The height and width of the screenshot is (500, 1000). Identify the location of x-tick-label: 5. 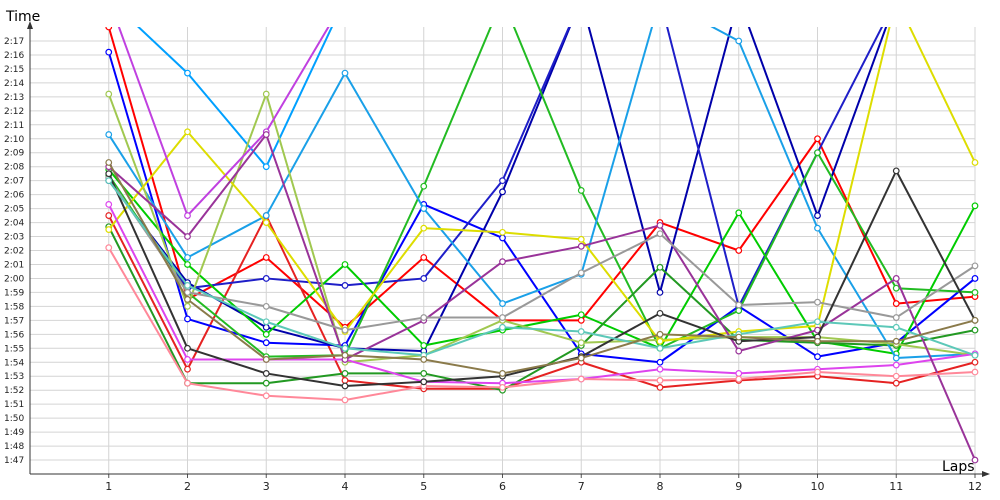
(423, 486).